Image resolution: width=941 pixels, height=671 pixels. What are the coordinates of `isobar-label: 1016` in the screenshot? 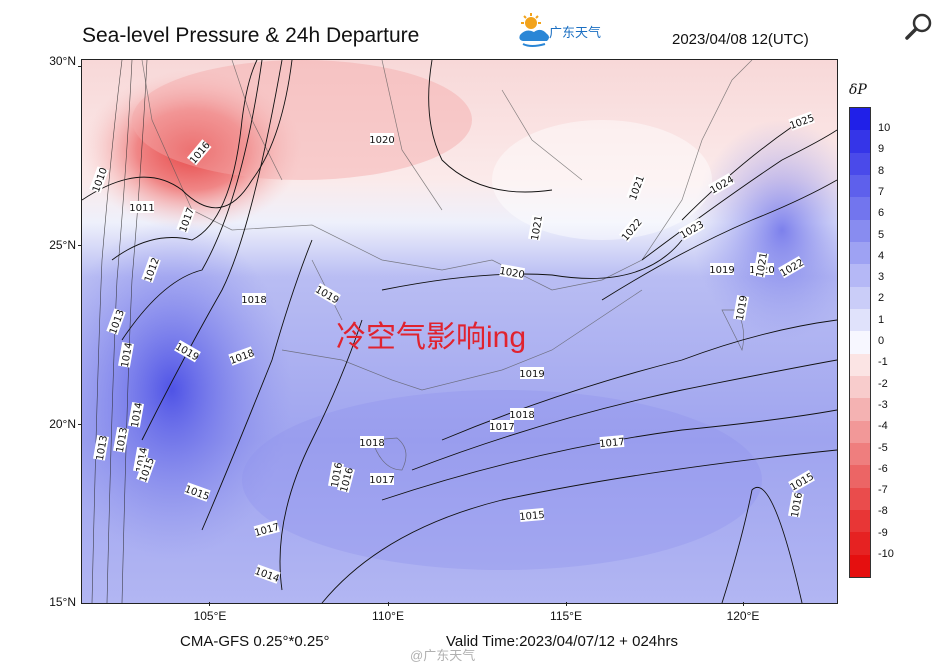 It's located at (796, 505).